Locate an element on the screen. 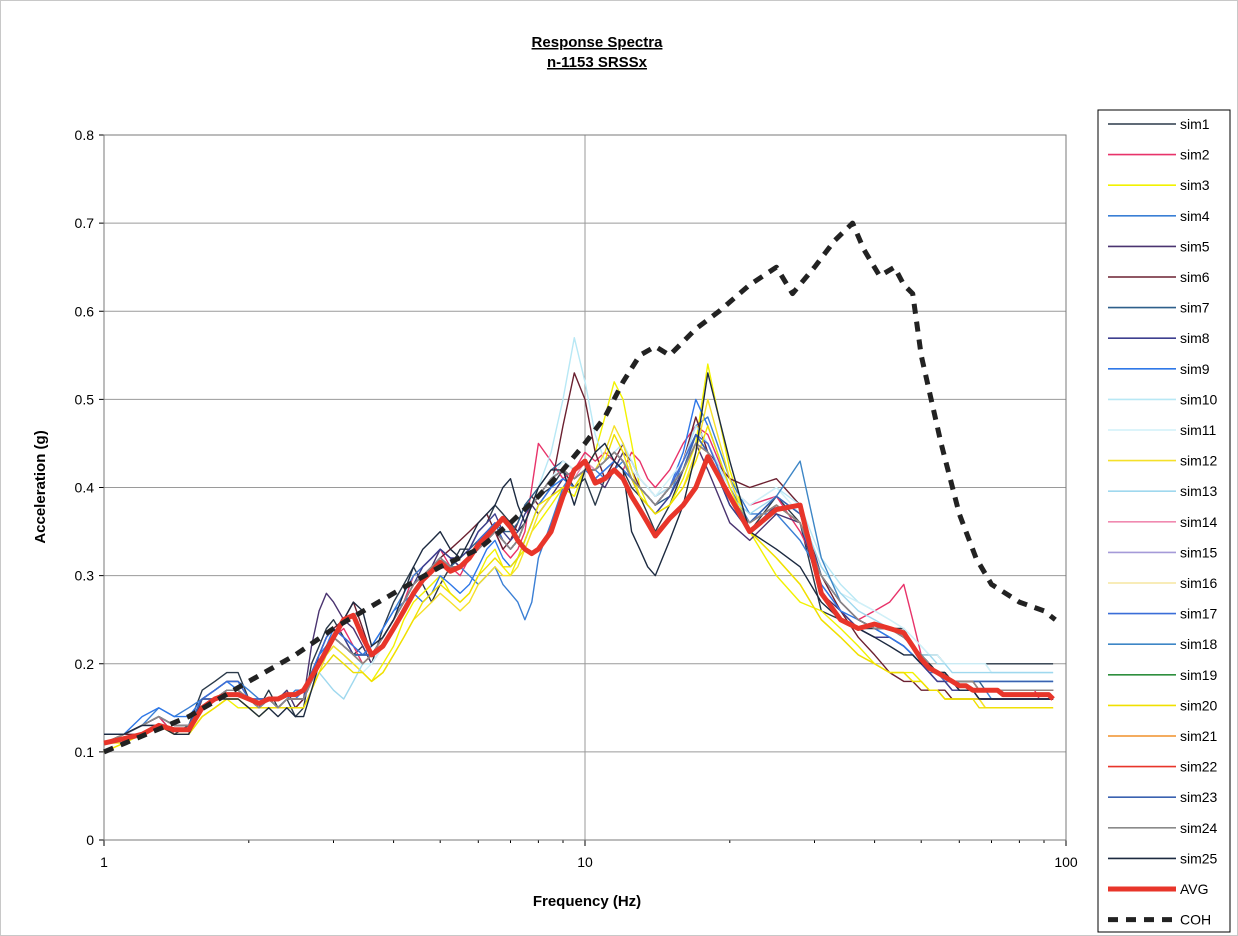 The width and height of the screenshot is (1238, 936). legend-label: COH is located at coordinates (1195, 920).